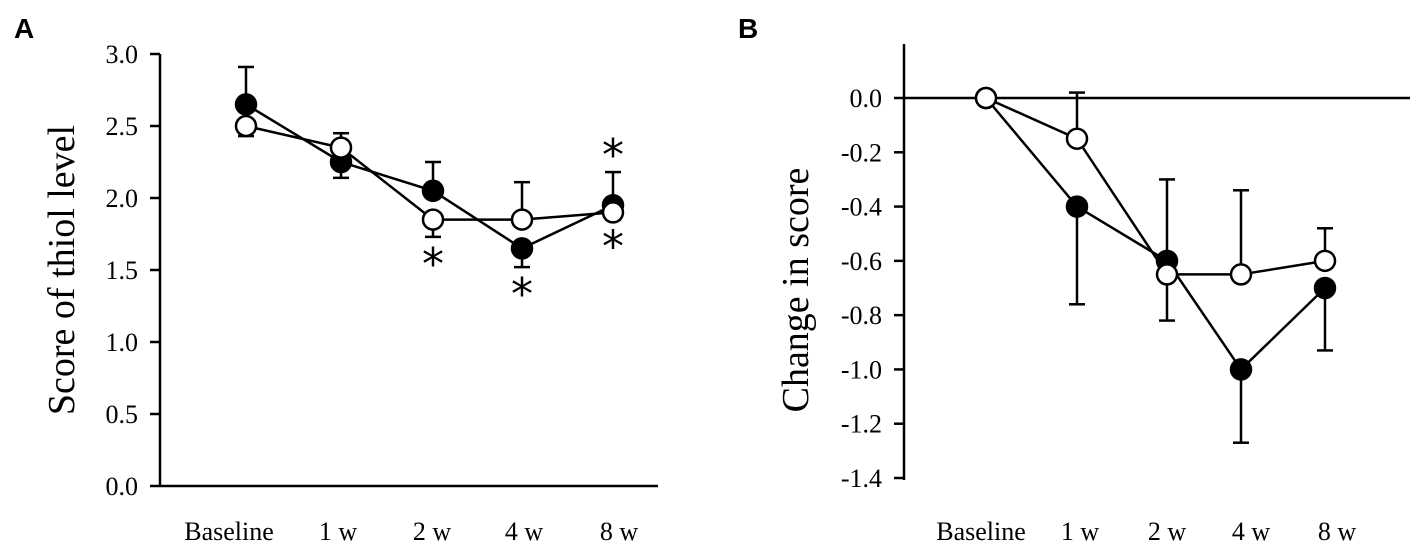 The width and height of the screenshot is (1418, 549). Describe the element at coordinates (866, 98) in the screenshot. I see `panel-b-y-tick-label: 0.0` at that location.